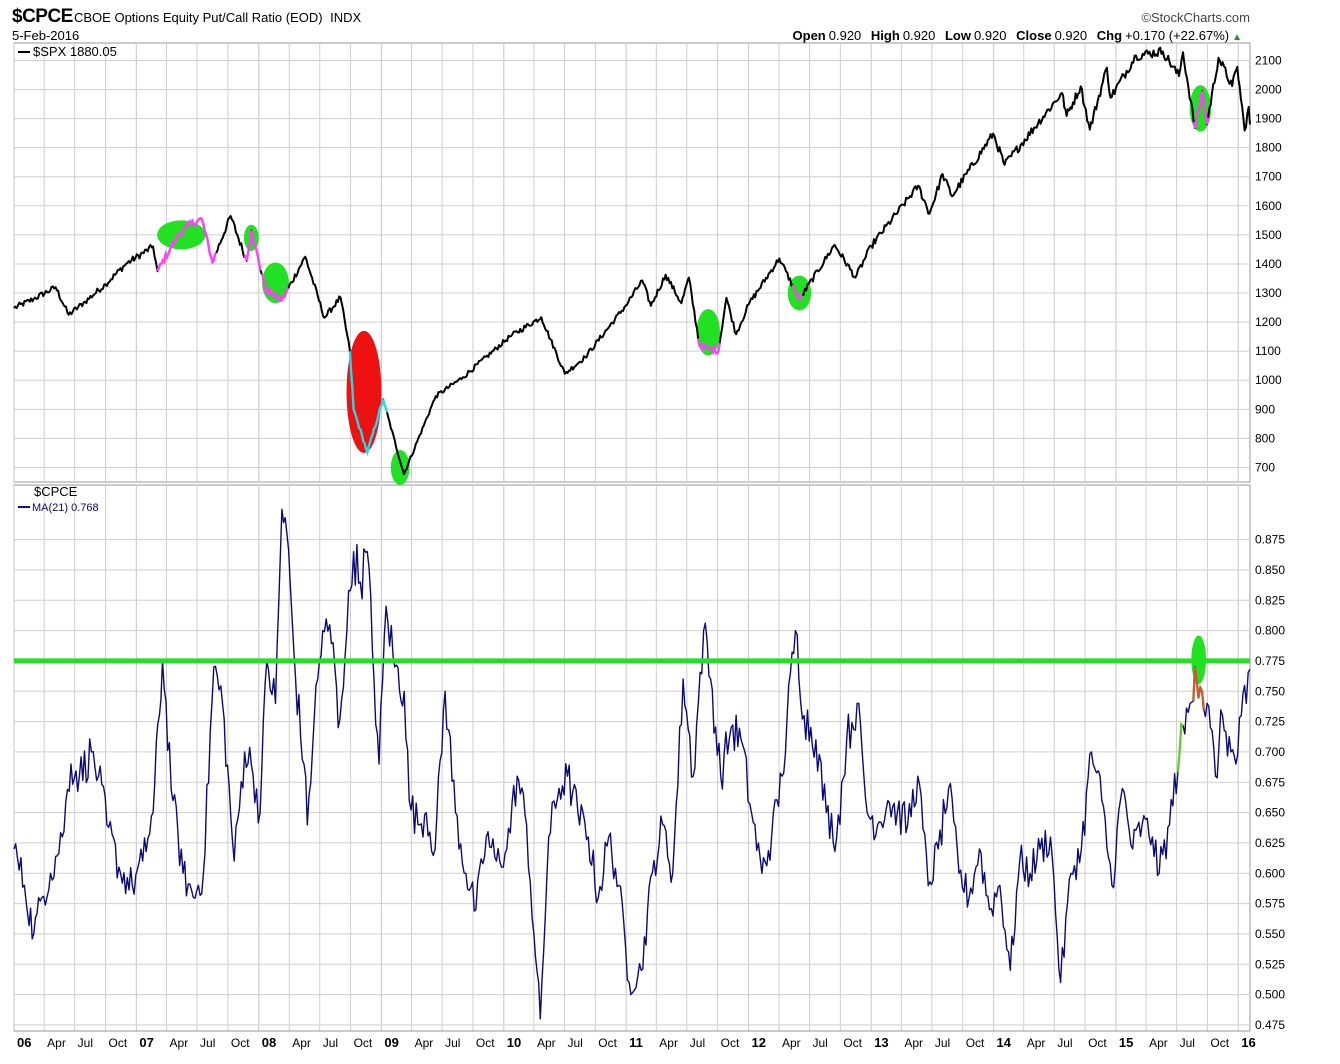 The width and height of the screenshot is (1340, 1064). What do you see at coordinates (1268, 293) in the screenshot?
I see `y-tick-label: 1300` at bounding box center [1268, 293].